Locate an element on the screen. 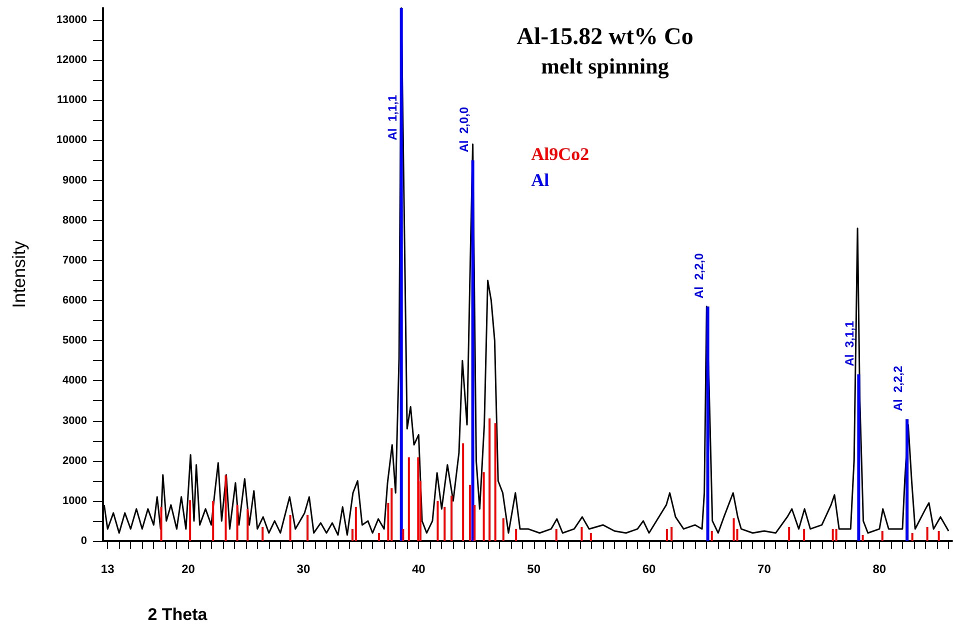 The height and width of the screenshot is (632, 954). text: Al9Co2 is located at coordinates (560, 154).